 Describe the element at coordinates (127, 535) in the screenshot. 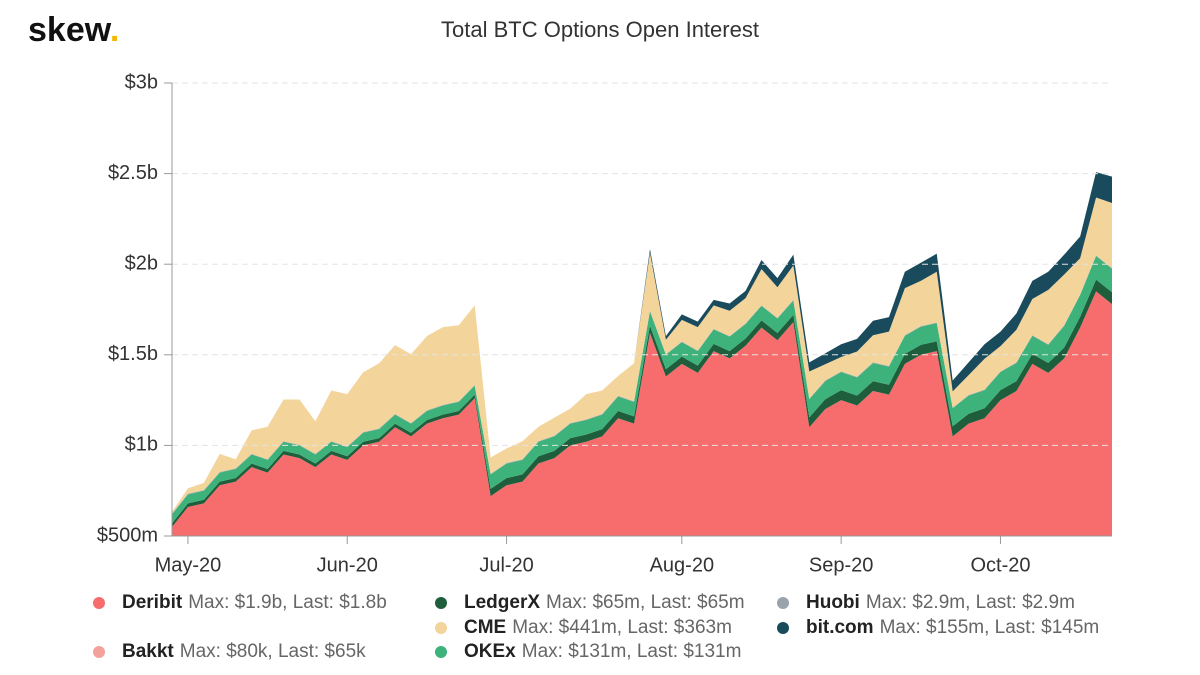

I see `y-tick-label: $500m` at that location.